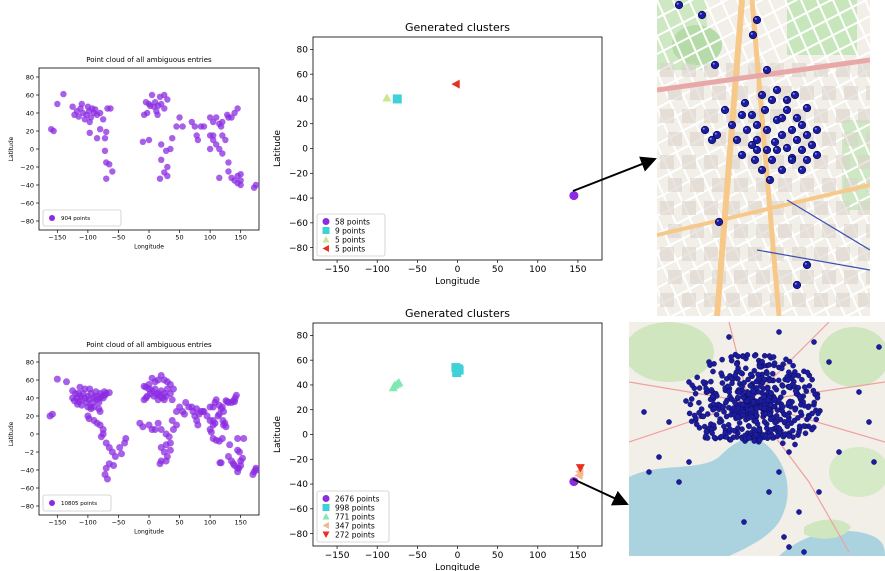 This screenshot has height=571, width=885. I want to click on y-tick-label: 0, so click(32, 434).